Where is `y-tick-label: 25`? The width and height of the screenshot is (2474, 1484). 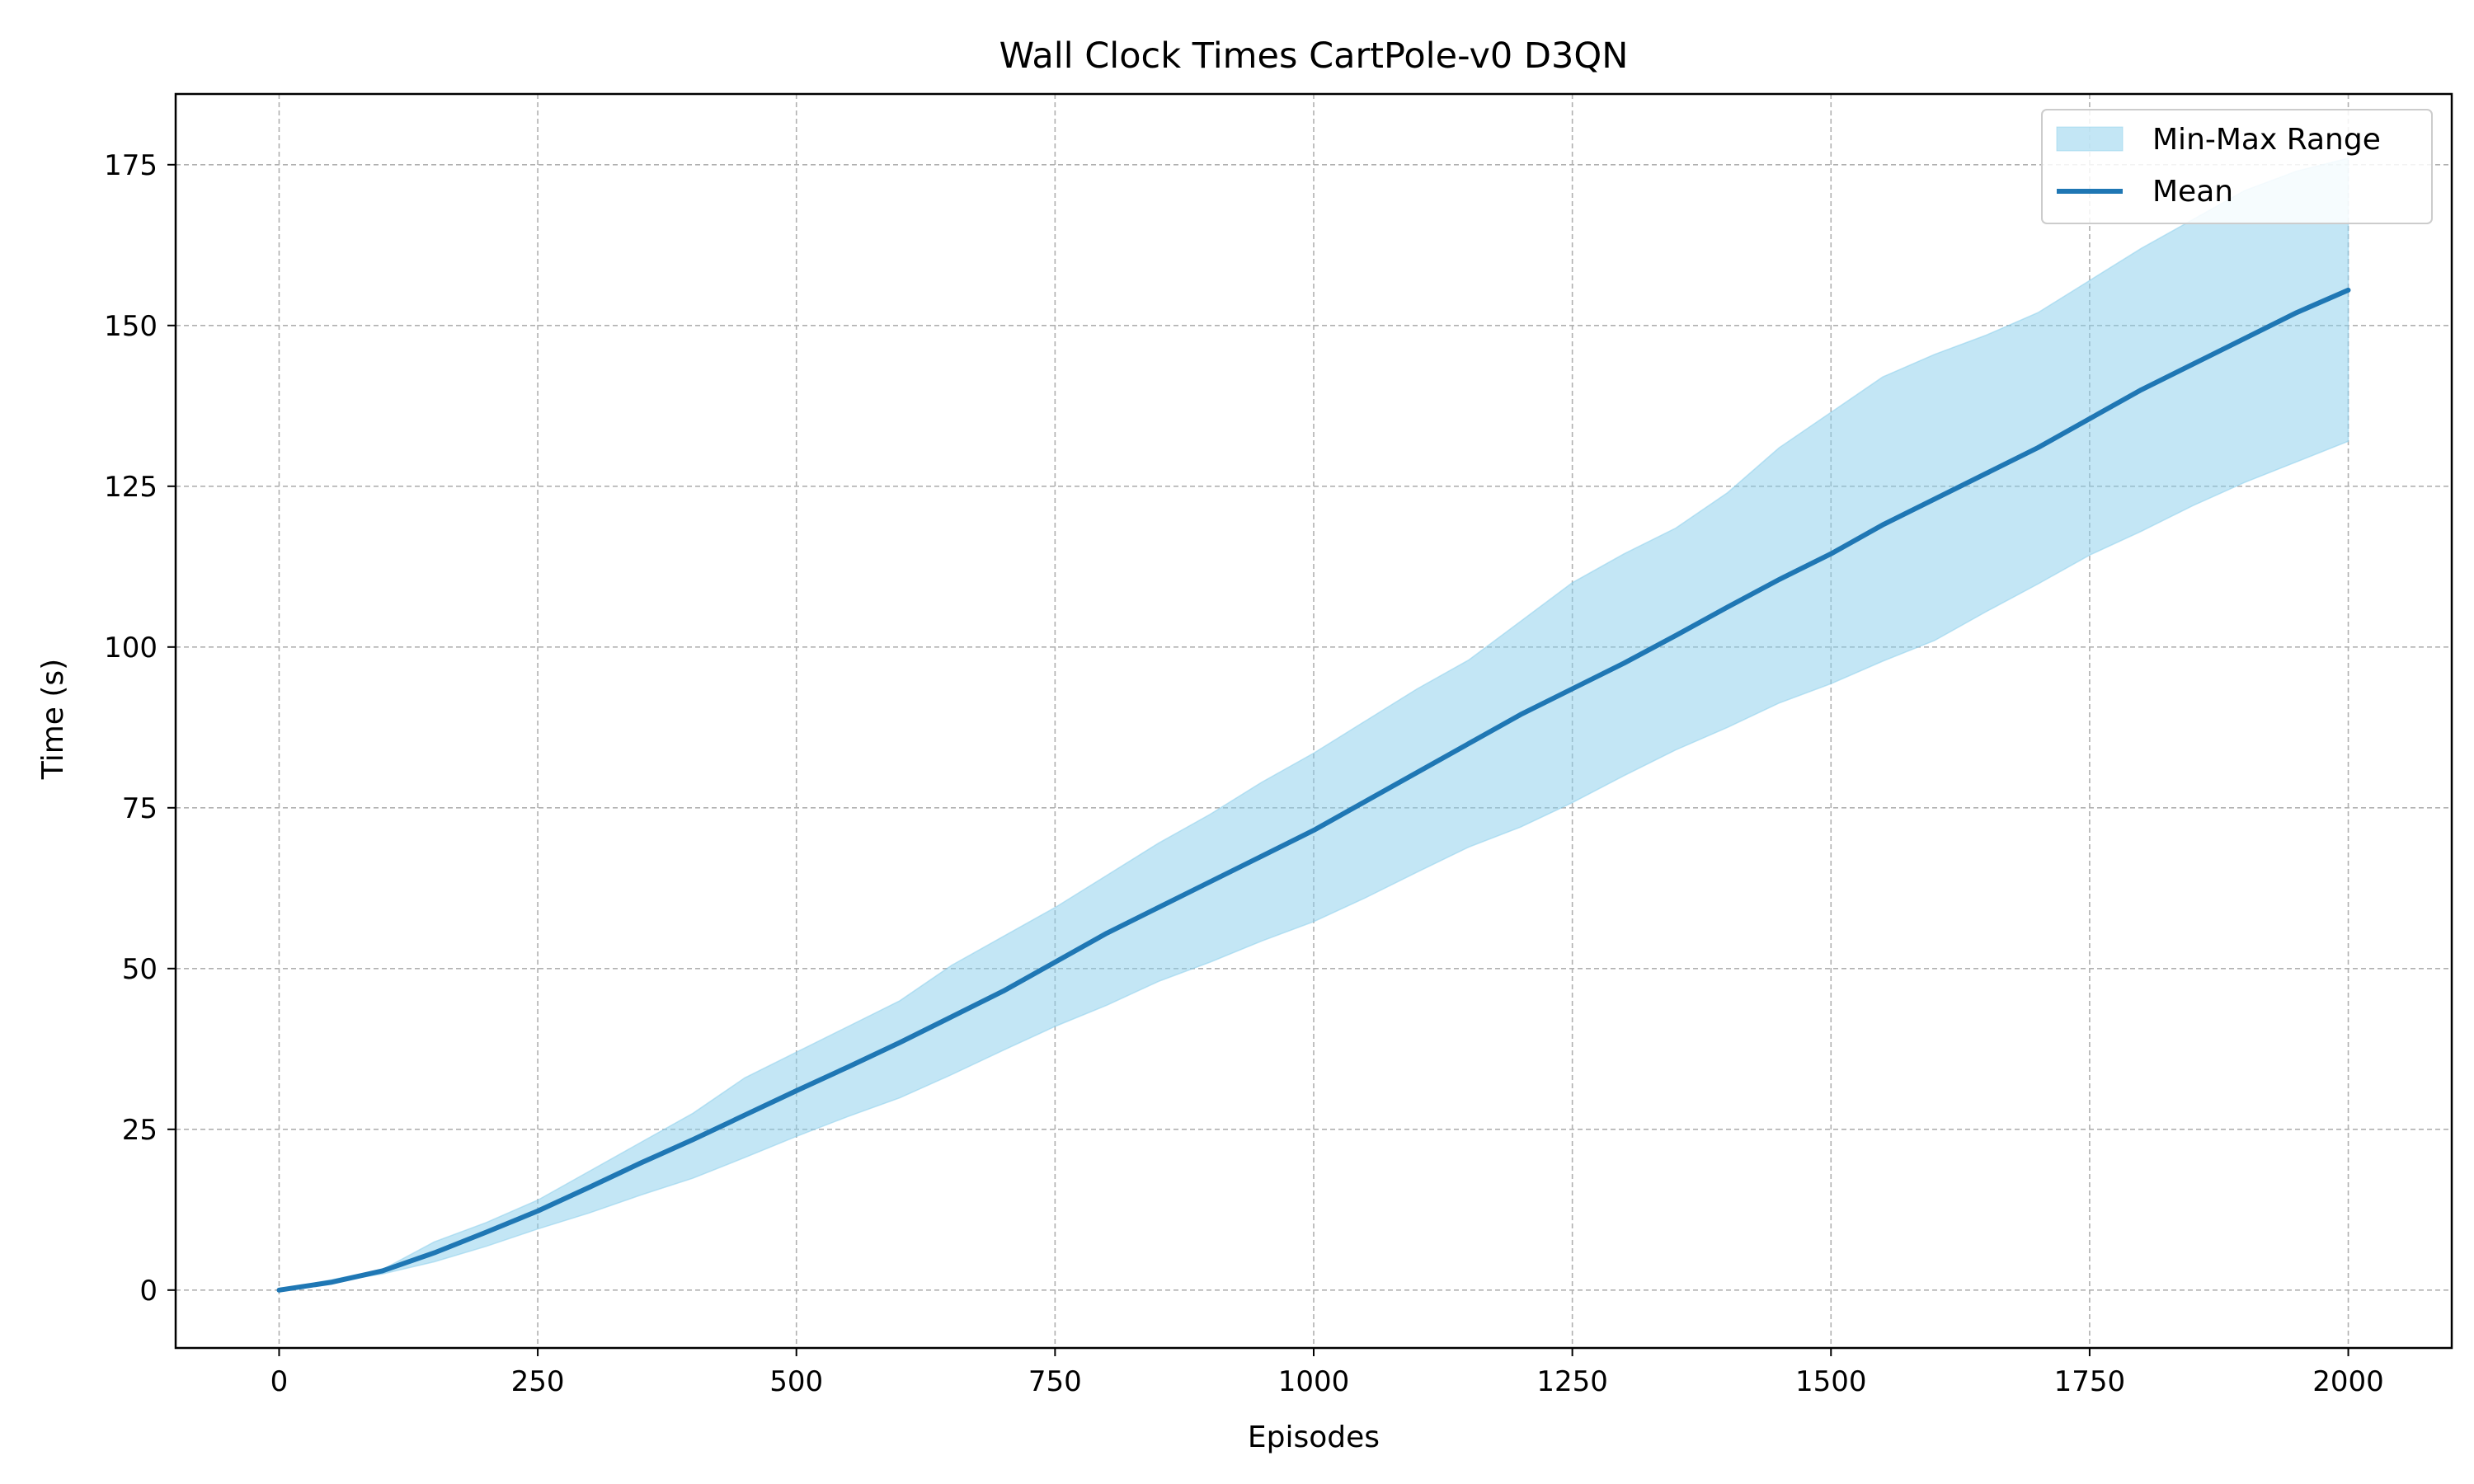
y-tick-label: 25 is located at coordinates (140, 1130).